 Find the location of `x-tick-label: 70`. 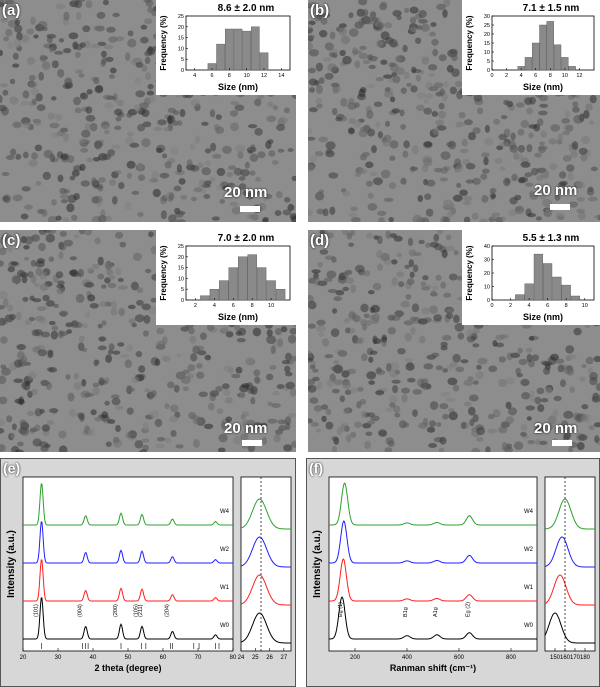

x-tick-label: 70 is located at coordinates (198, 658).